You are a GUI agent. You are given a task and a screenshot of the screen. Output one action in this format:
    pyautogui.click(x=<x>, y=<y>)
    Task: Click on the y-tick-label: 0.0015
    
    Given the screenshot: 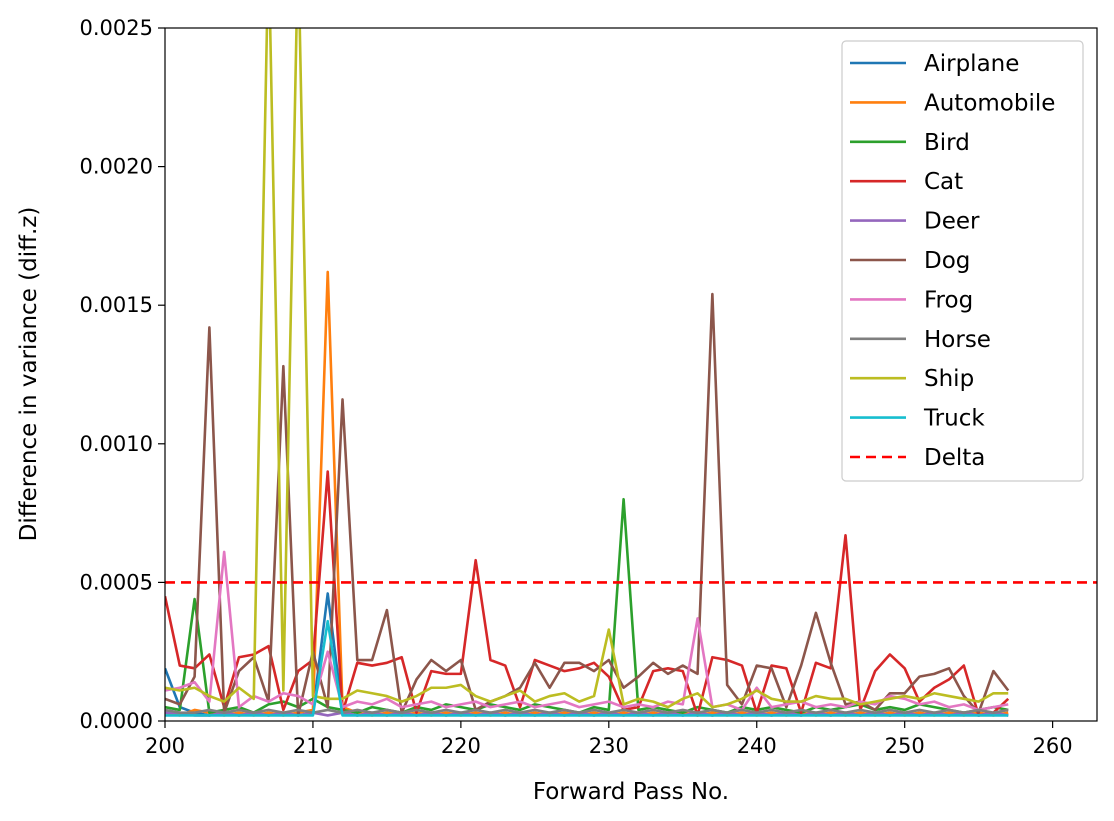 What is the action you would take?
    pyautogui.click(x=116, y=305)
    